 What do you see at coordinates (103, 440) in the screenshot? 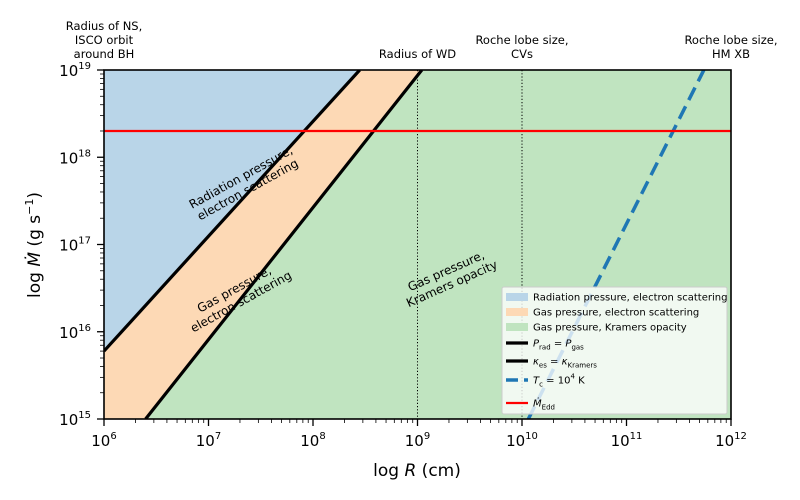
I see `x-tick-label: 10⁶` at bounding box center [103, 440].